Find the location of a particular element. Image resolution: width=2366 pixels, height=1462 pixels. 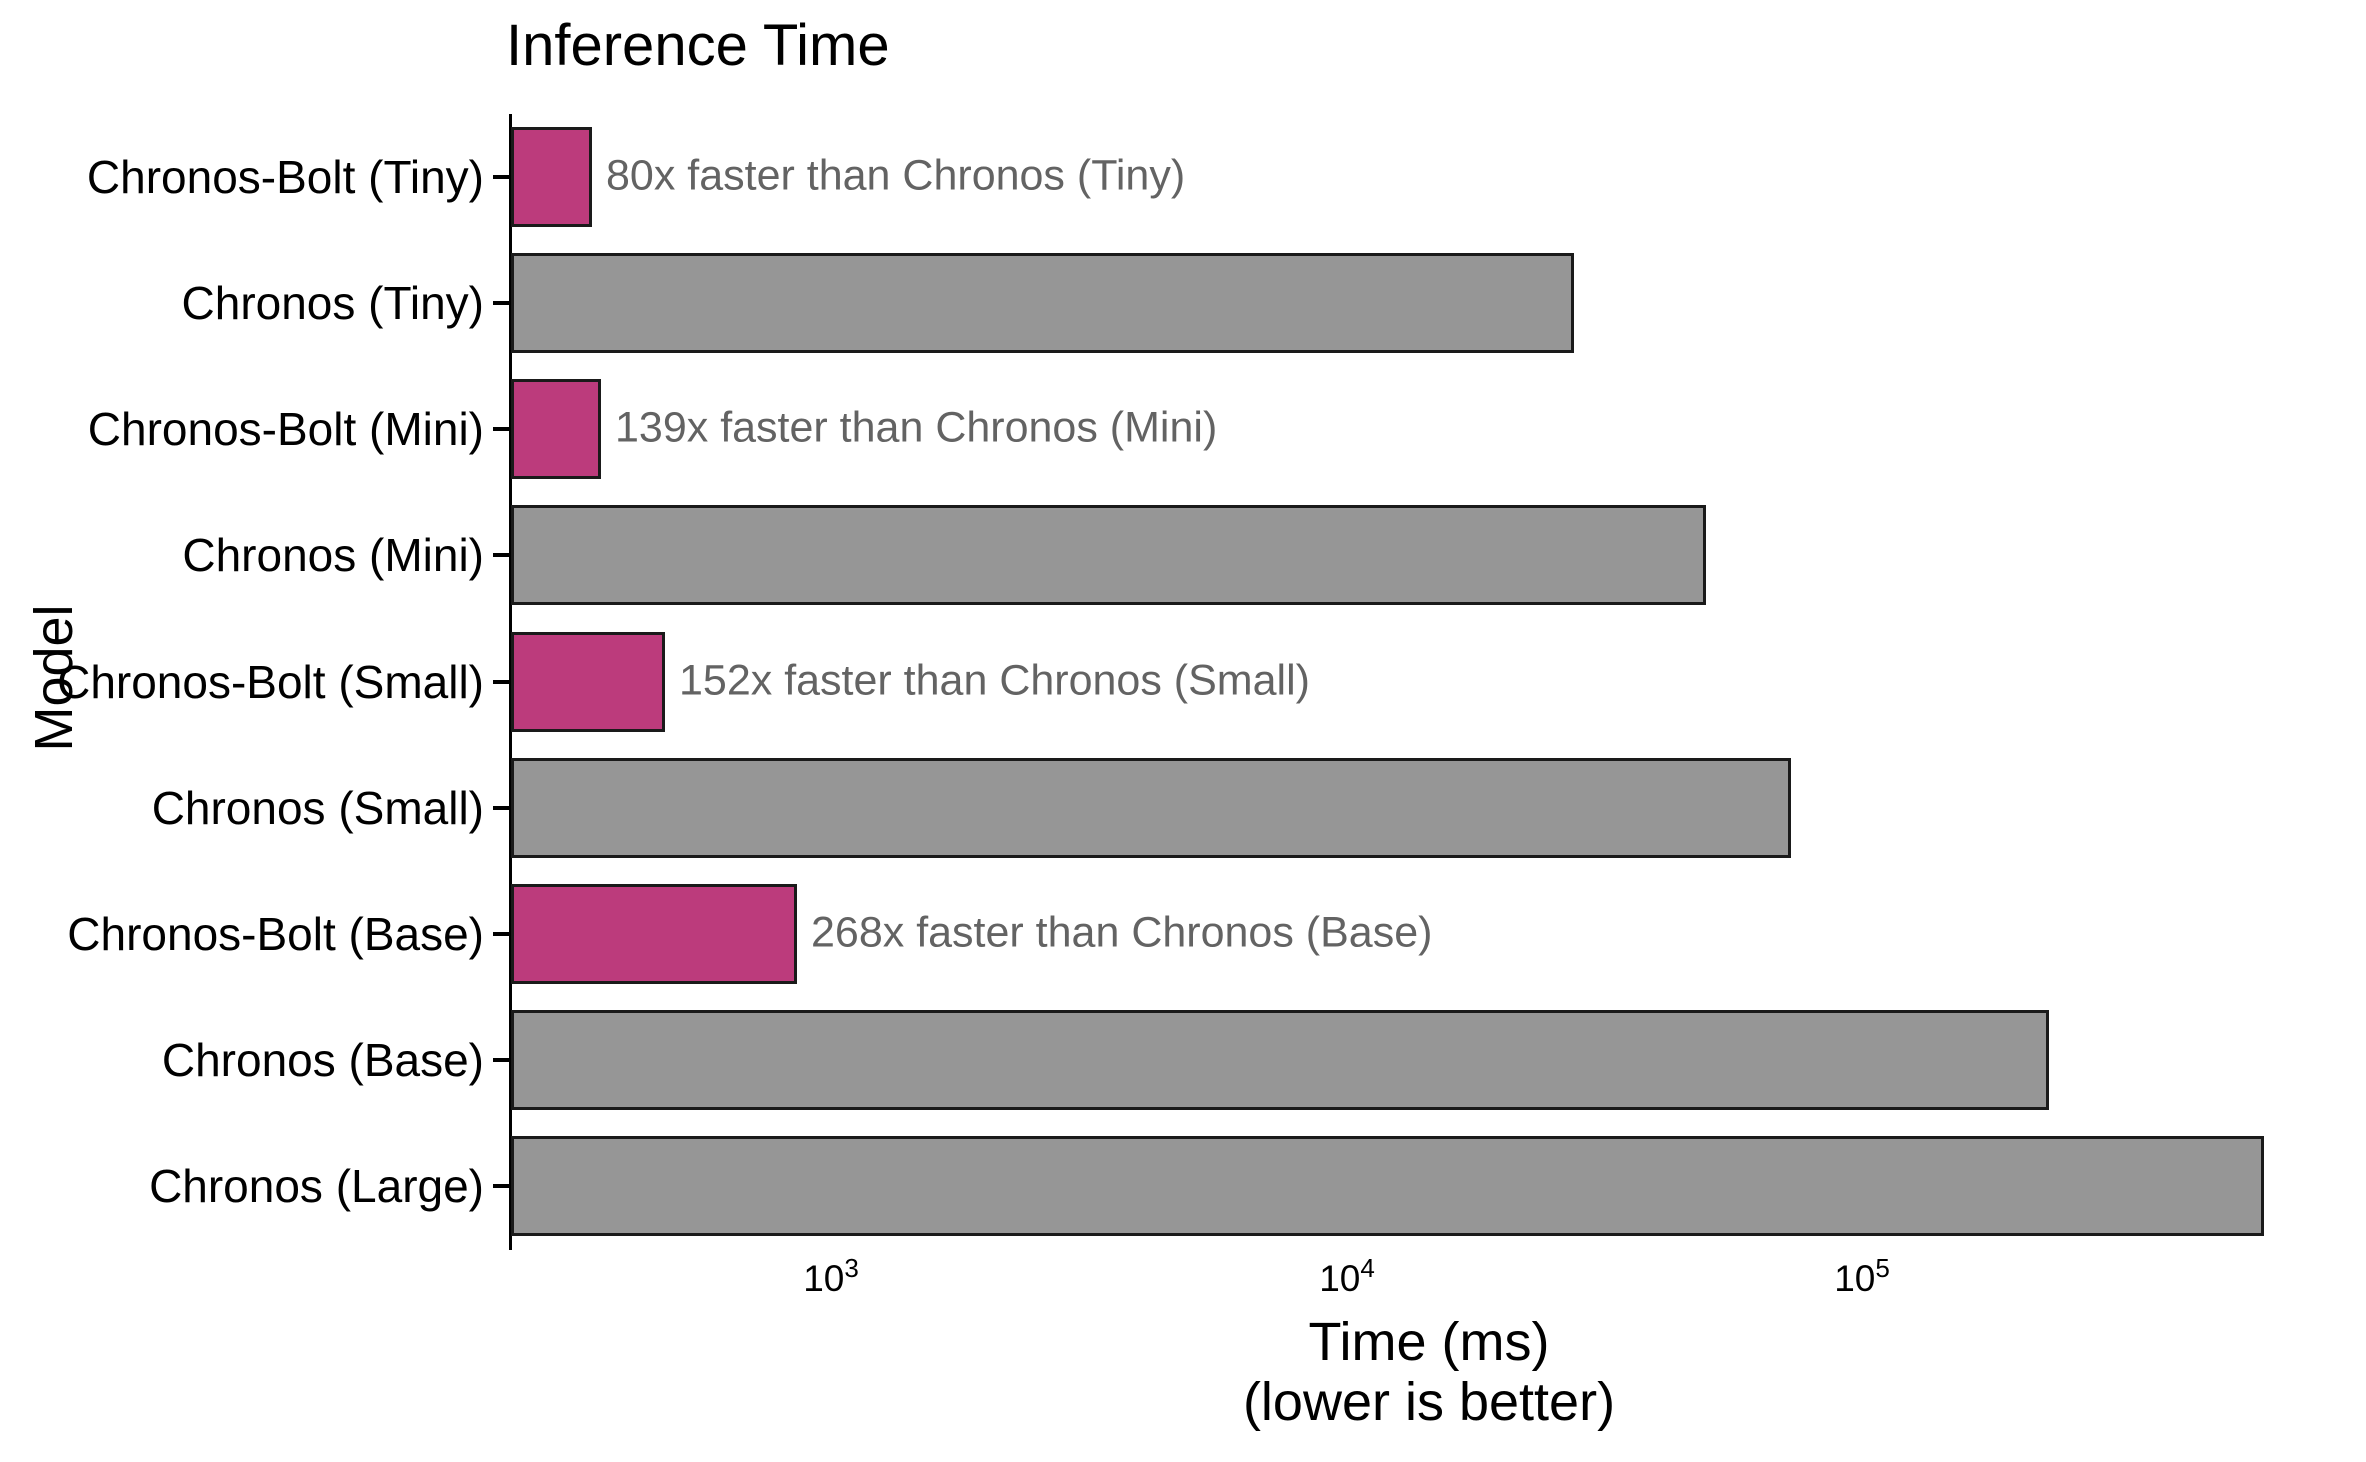

bar-chronos-base is located at coordinates (1280, 1060).